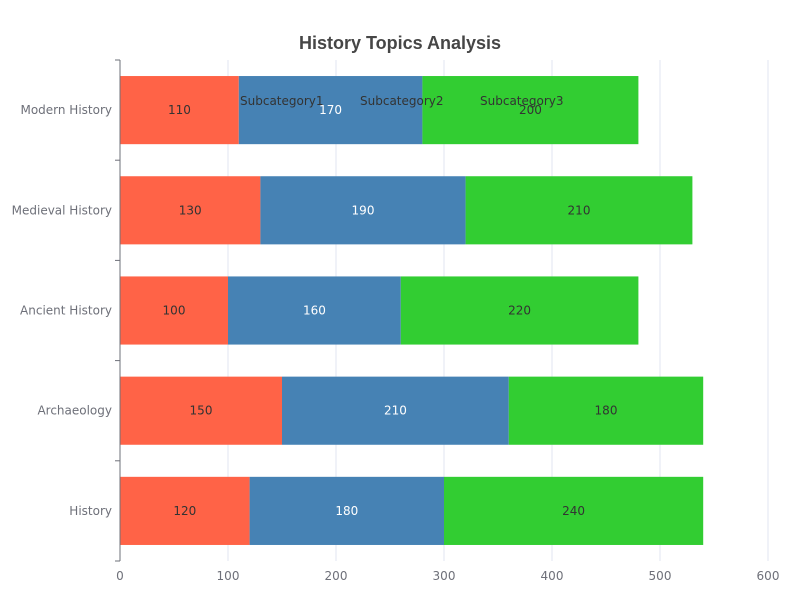  I want to click on x-tick-label: 0, so click(120, 576).